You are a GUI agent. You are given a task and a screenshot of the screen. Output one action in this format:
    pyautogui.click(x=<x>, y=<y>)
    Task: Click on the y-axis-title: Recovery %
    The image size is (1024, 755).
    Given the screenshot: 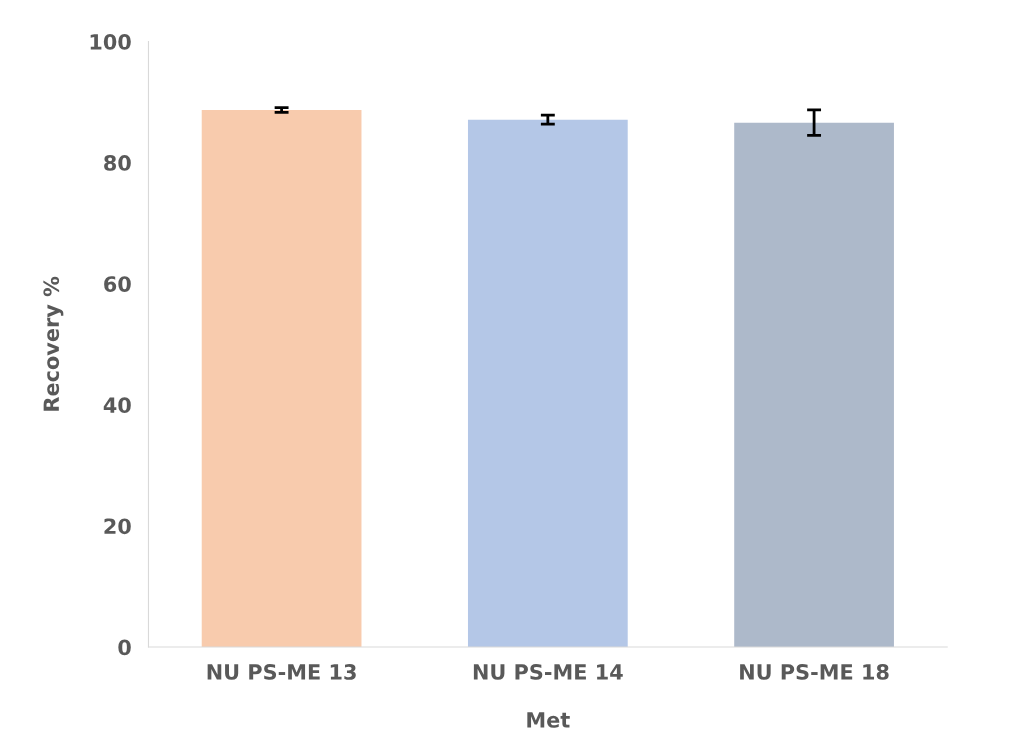 What is the action you would take?
    pyautogui.click(x=53, y=343)
    